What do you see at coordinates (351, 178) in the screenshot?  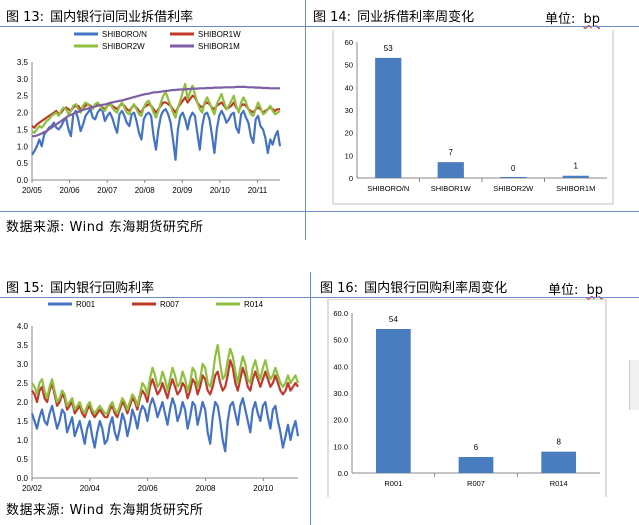 I see `y-tick-label: 0` at bounding box center [351, 178].